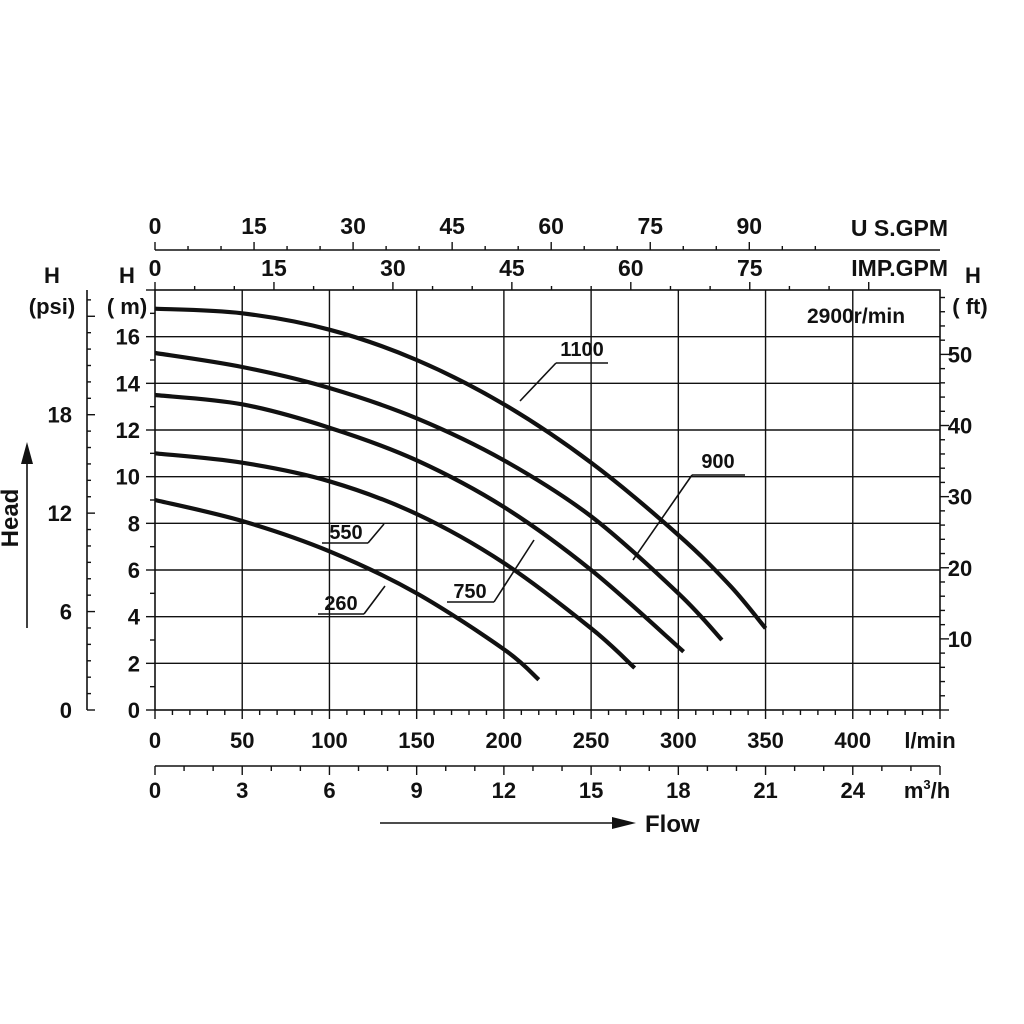  What do you see at coordinates (128, 430) in the screenshot?
I see `y-tick-label-m: 12` at bounding box center [128, 430].